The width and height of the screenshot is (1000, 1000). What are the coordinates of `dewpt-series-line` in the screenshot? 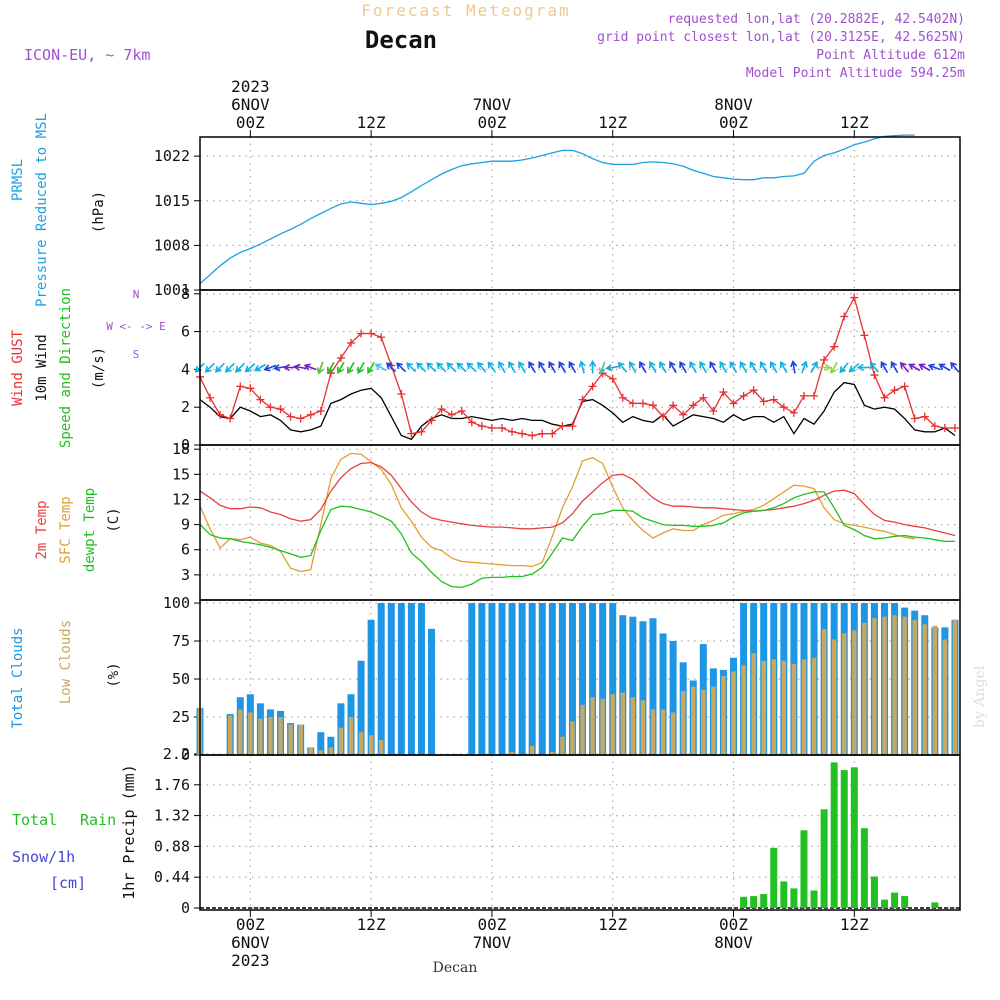 It's located at (577, 540).